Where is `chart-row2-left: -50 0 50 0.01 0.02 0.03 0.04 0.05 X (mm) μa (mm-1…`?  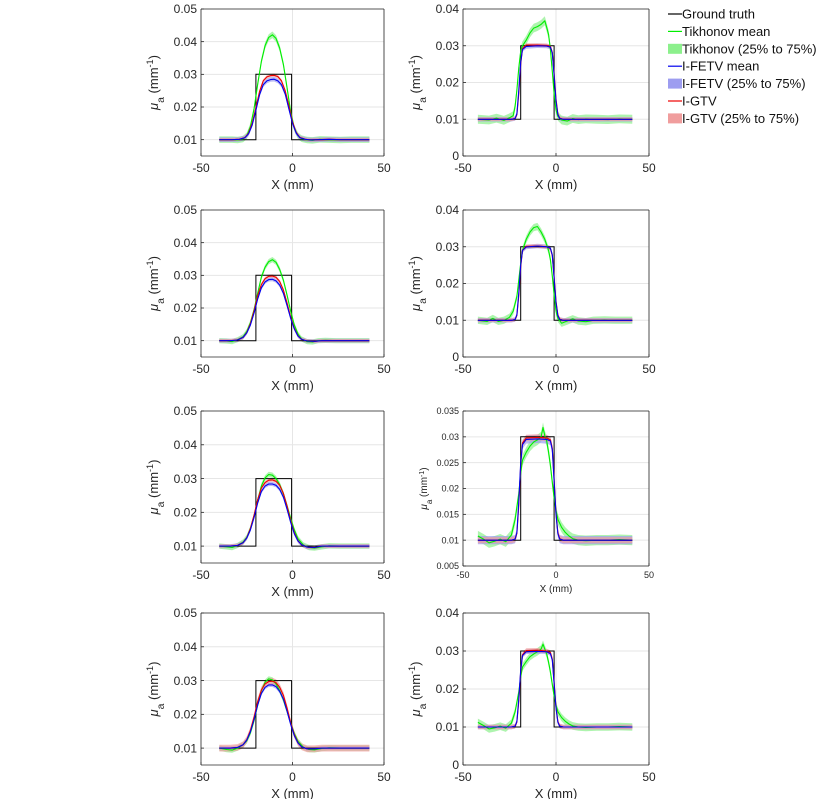 chart-row2-left: -50 0 50 0.01 0.02 0.03 0.04 0.05 X (mm) μa (mm-1… is located at coordinates (268, 298).